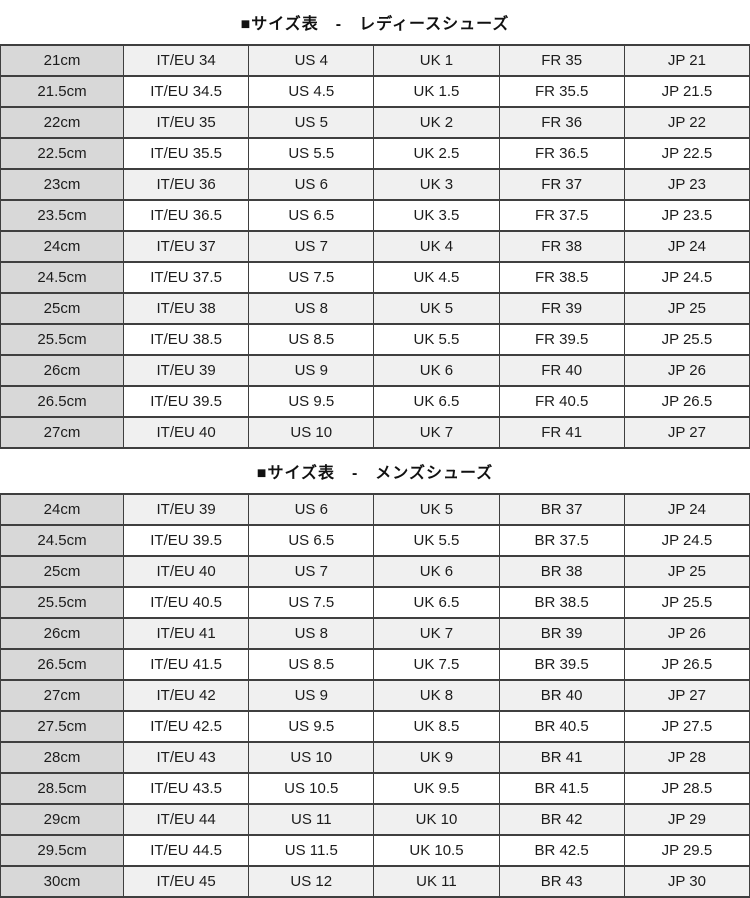 This screenshot has width=750, height=898. What do you see at coordinates (62, 401) in the screenshot?
I see `size-cell: 26.5cm` at bounding box center [62, 401].